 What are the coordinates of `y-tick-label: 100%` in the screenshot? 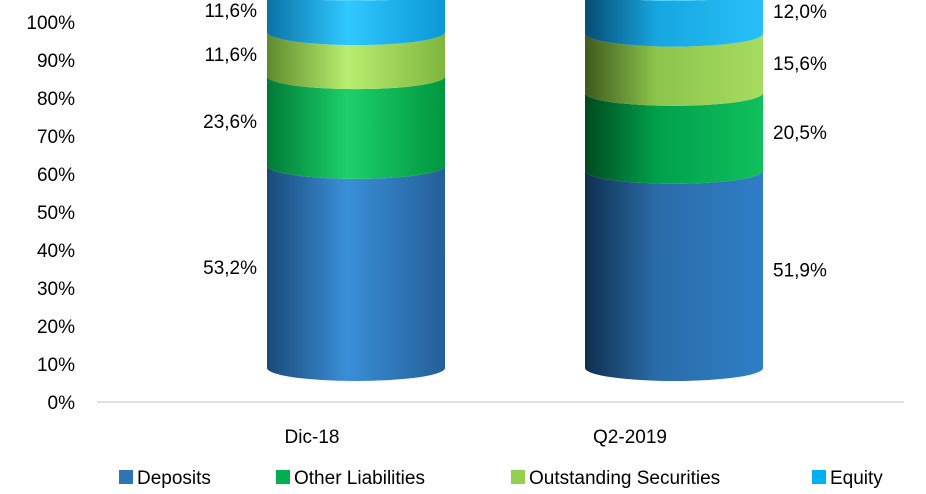 It's located at (50, 23).